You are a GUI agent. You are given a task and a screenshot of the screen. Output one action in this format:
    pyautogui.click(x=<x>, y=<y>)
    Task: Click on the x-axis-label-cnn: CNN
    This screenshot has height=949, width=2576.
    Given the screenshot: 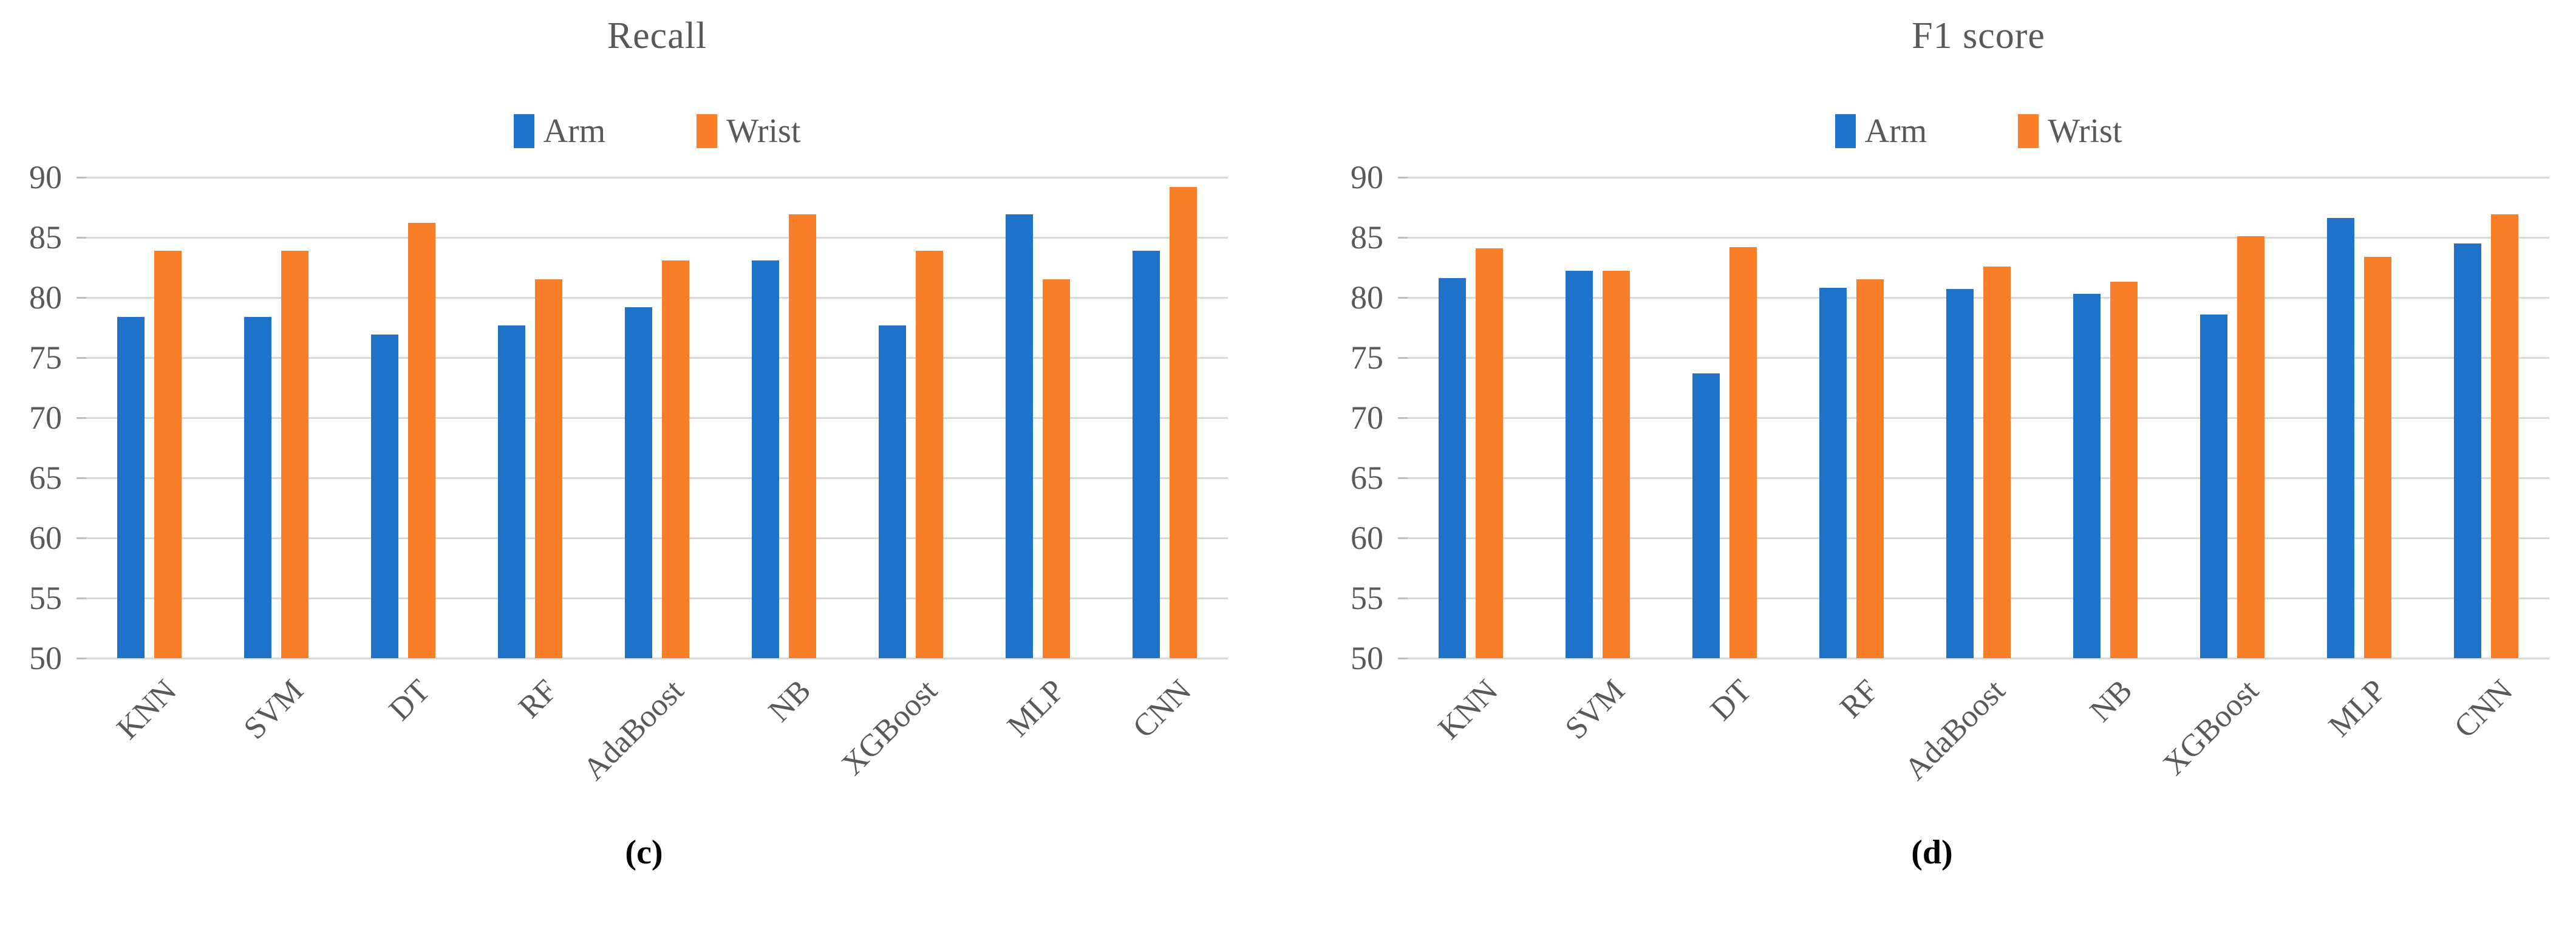 What is the action you would take?
    pyautogui.click(x=1162, y=709)
    